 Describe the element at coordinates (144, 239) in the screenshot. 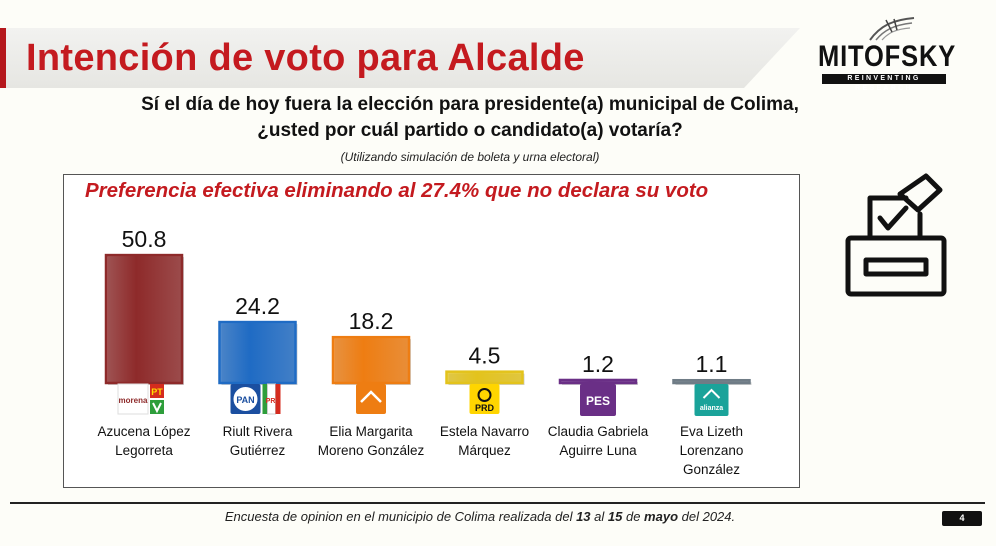

I see `data-label: 50.8` at that location.